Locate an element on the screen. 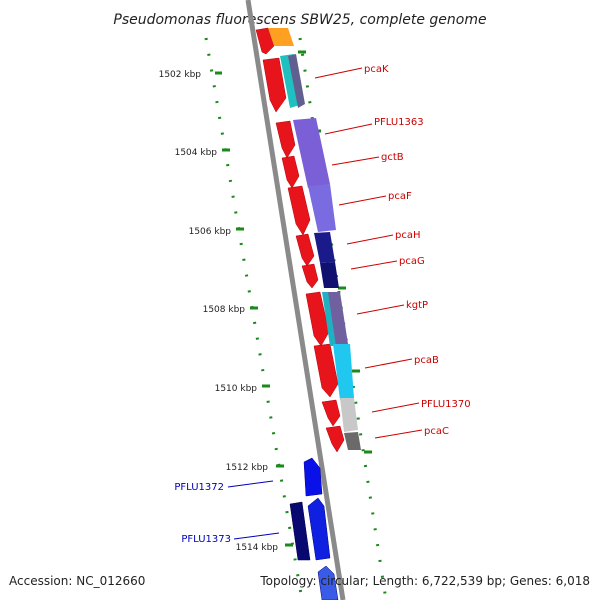 The width and height of the screenshot is (600, 600). gene-label-pflu1363: PFLU1363 is located at coordinates (399, 122).